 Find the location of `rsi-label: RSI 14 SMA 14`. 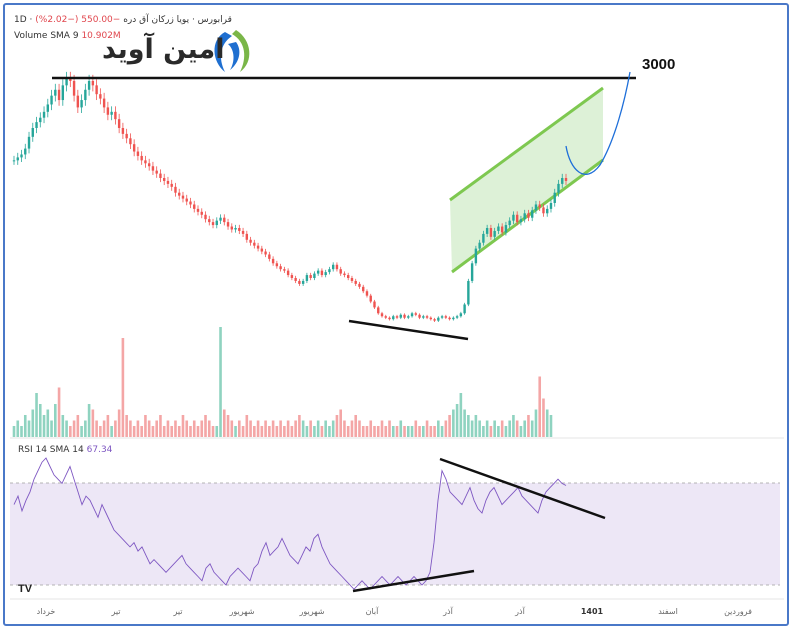

rsi-label: RSI 14 SMA 14 is located at coordinates (51, 450).